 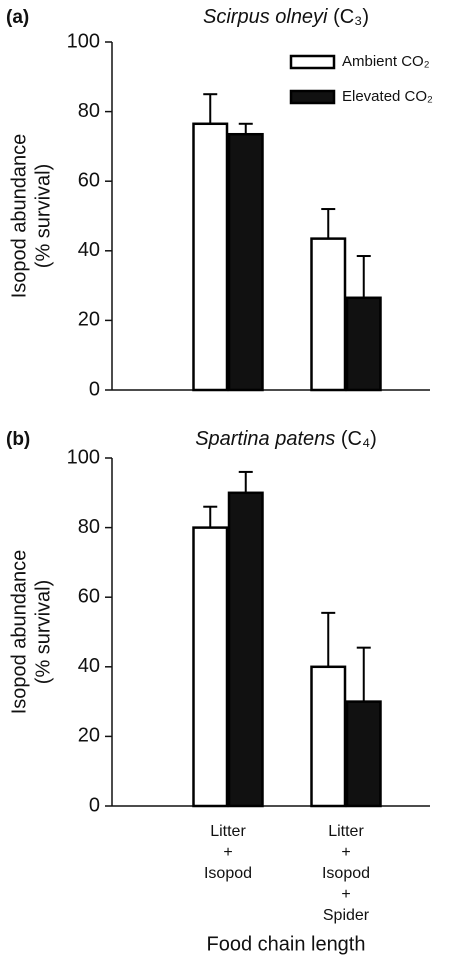 I want to click on title-species: Spartina patens, so click(x=265, y=439).